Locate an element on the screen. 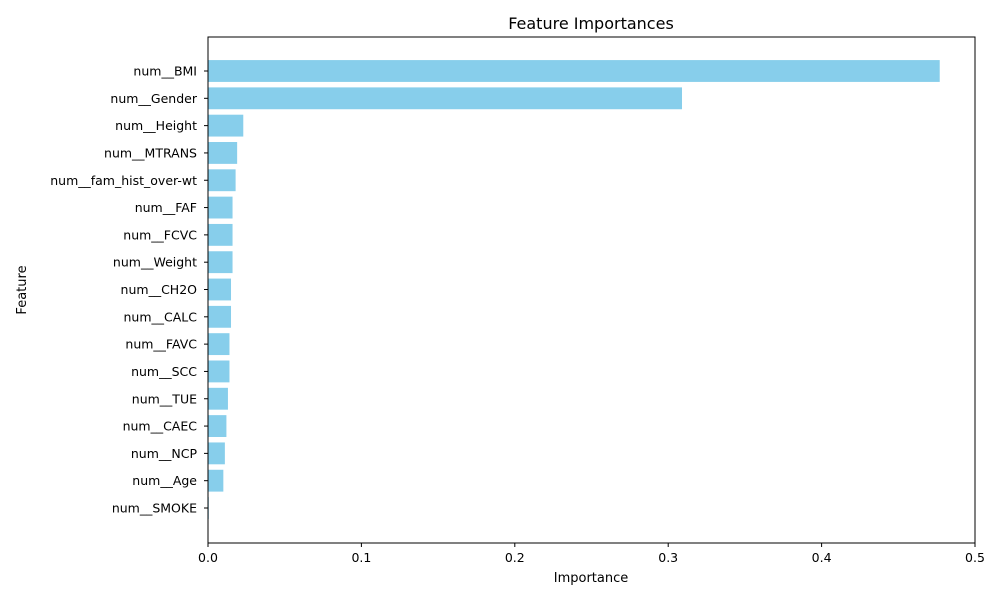 Image resolution: width=1000 pixels, height=600 pixels. y-tick-label: num__SCC is located at coordinates (164, 371).